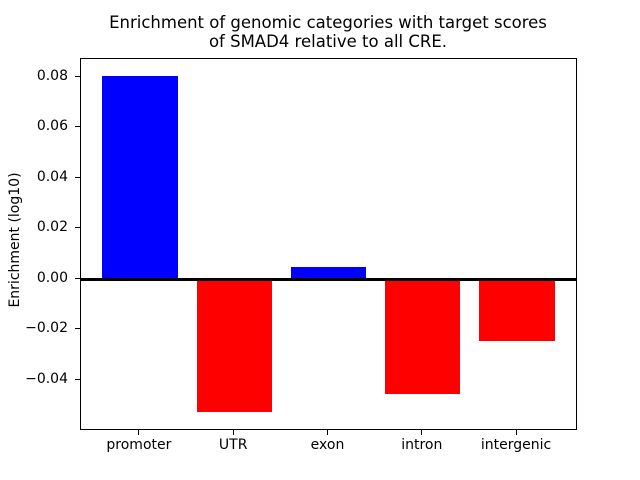 This screenshot has height=480, width=640. What do you see at coordinates (327, 445) in the screenshot?
I see `x-tick-label: exon` at bounding box center [327, 445].